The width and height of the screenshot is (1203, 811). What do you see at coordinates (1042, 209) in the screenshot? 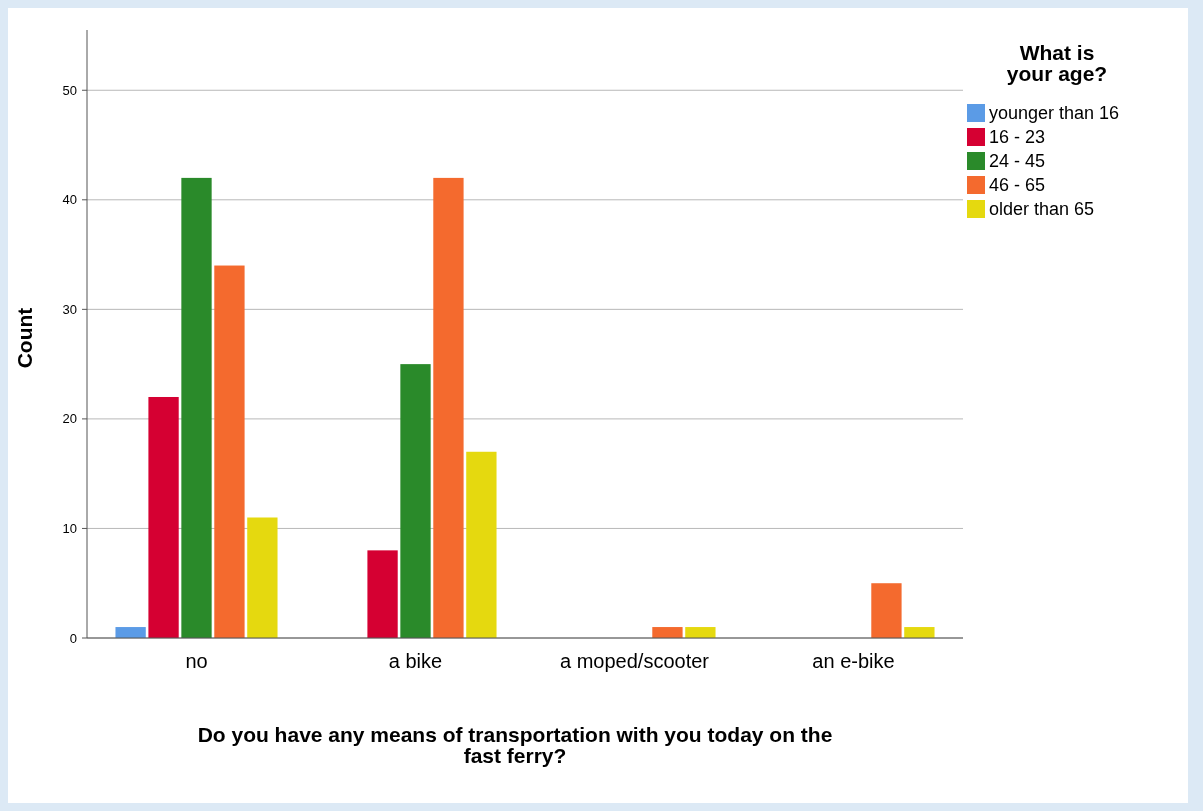
I see `legend-label: older than 65` at bounding box center [1042, 209].